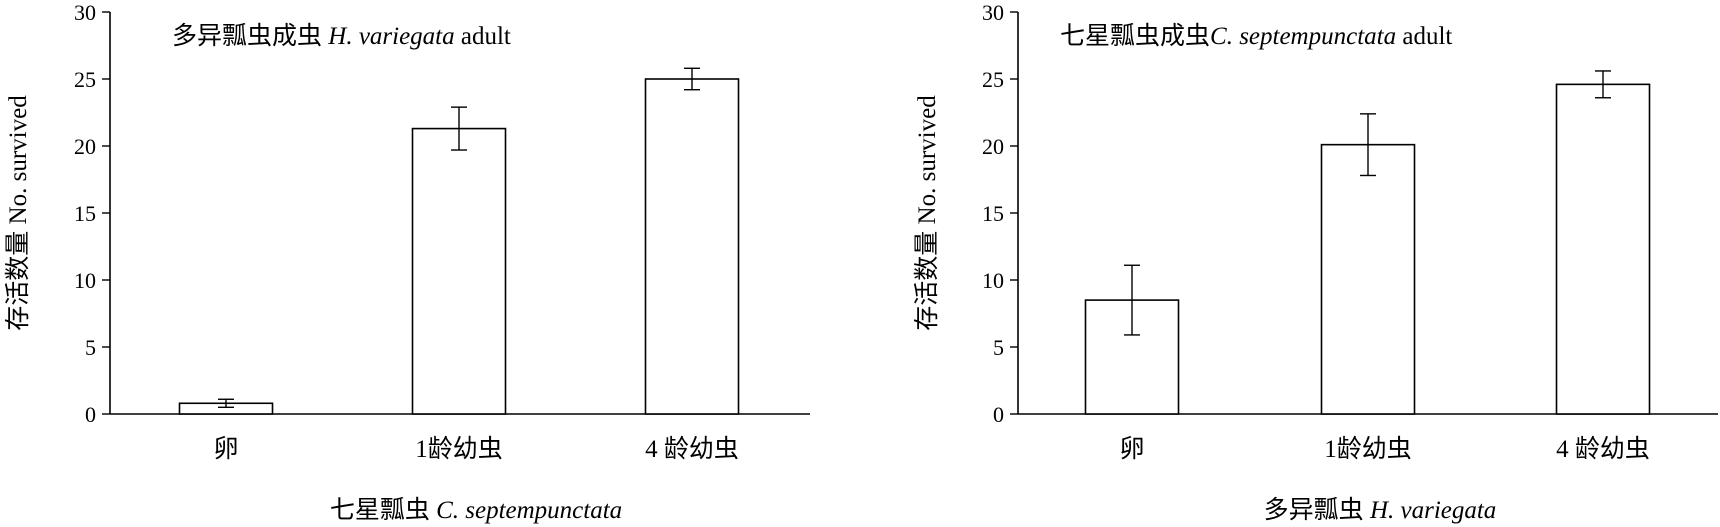 This screenshot has height=527, width=1720. I want to click on chart1-y-tick-label: 25, so click(993, 79).